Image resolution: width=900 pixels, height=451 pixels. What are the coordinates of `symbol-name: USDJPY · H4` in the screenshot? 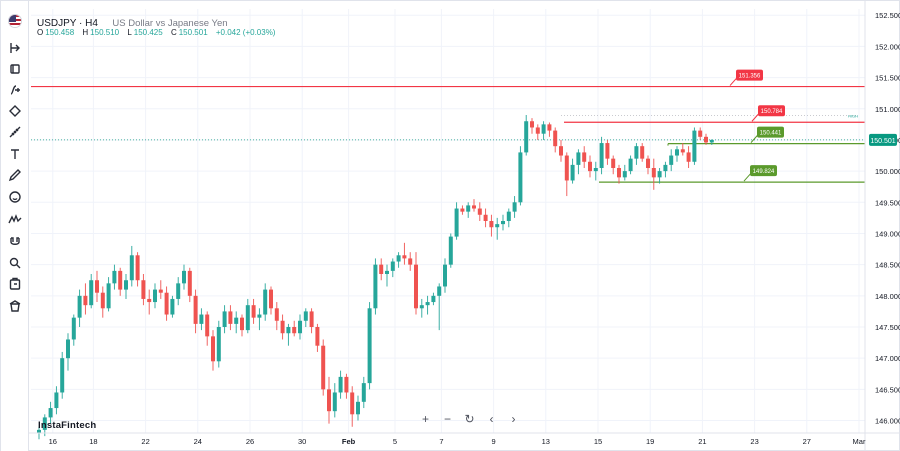 It's located at (67, 23).